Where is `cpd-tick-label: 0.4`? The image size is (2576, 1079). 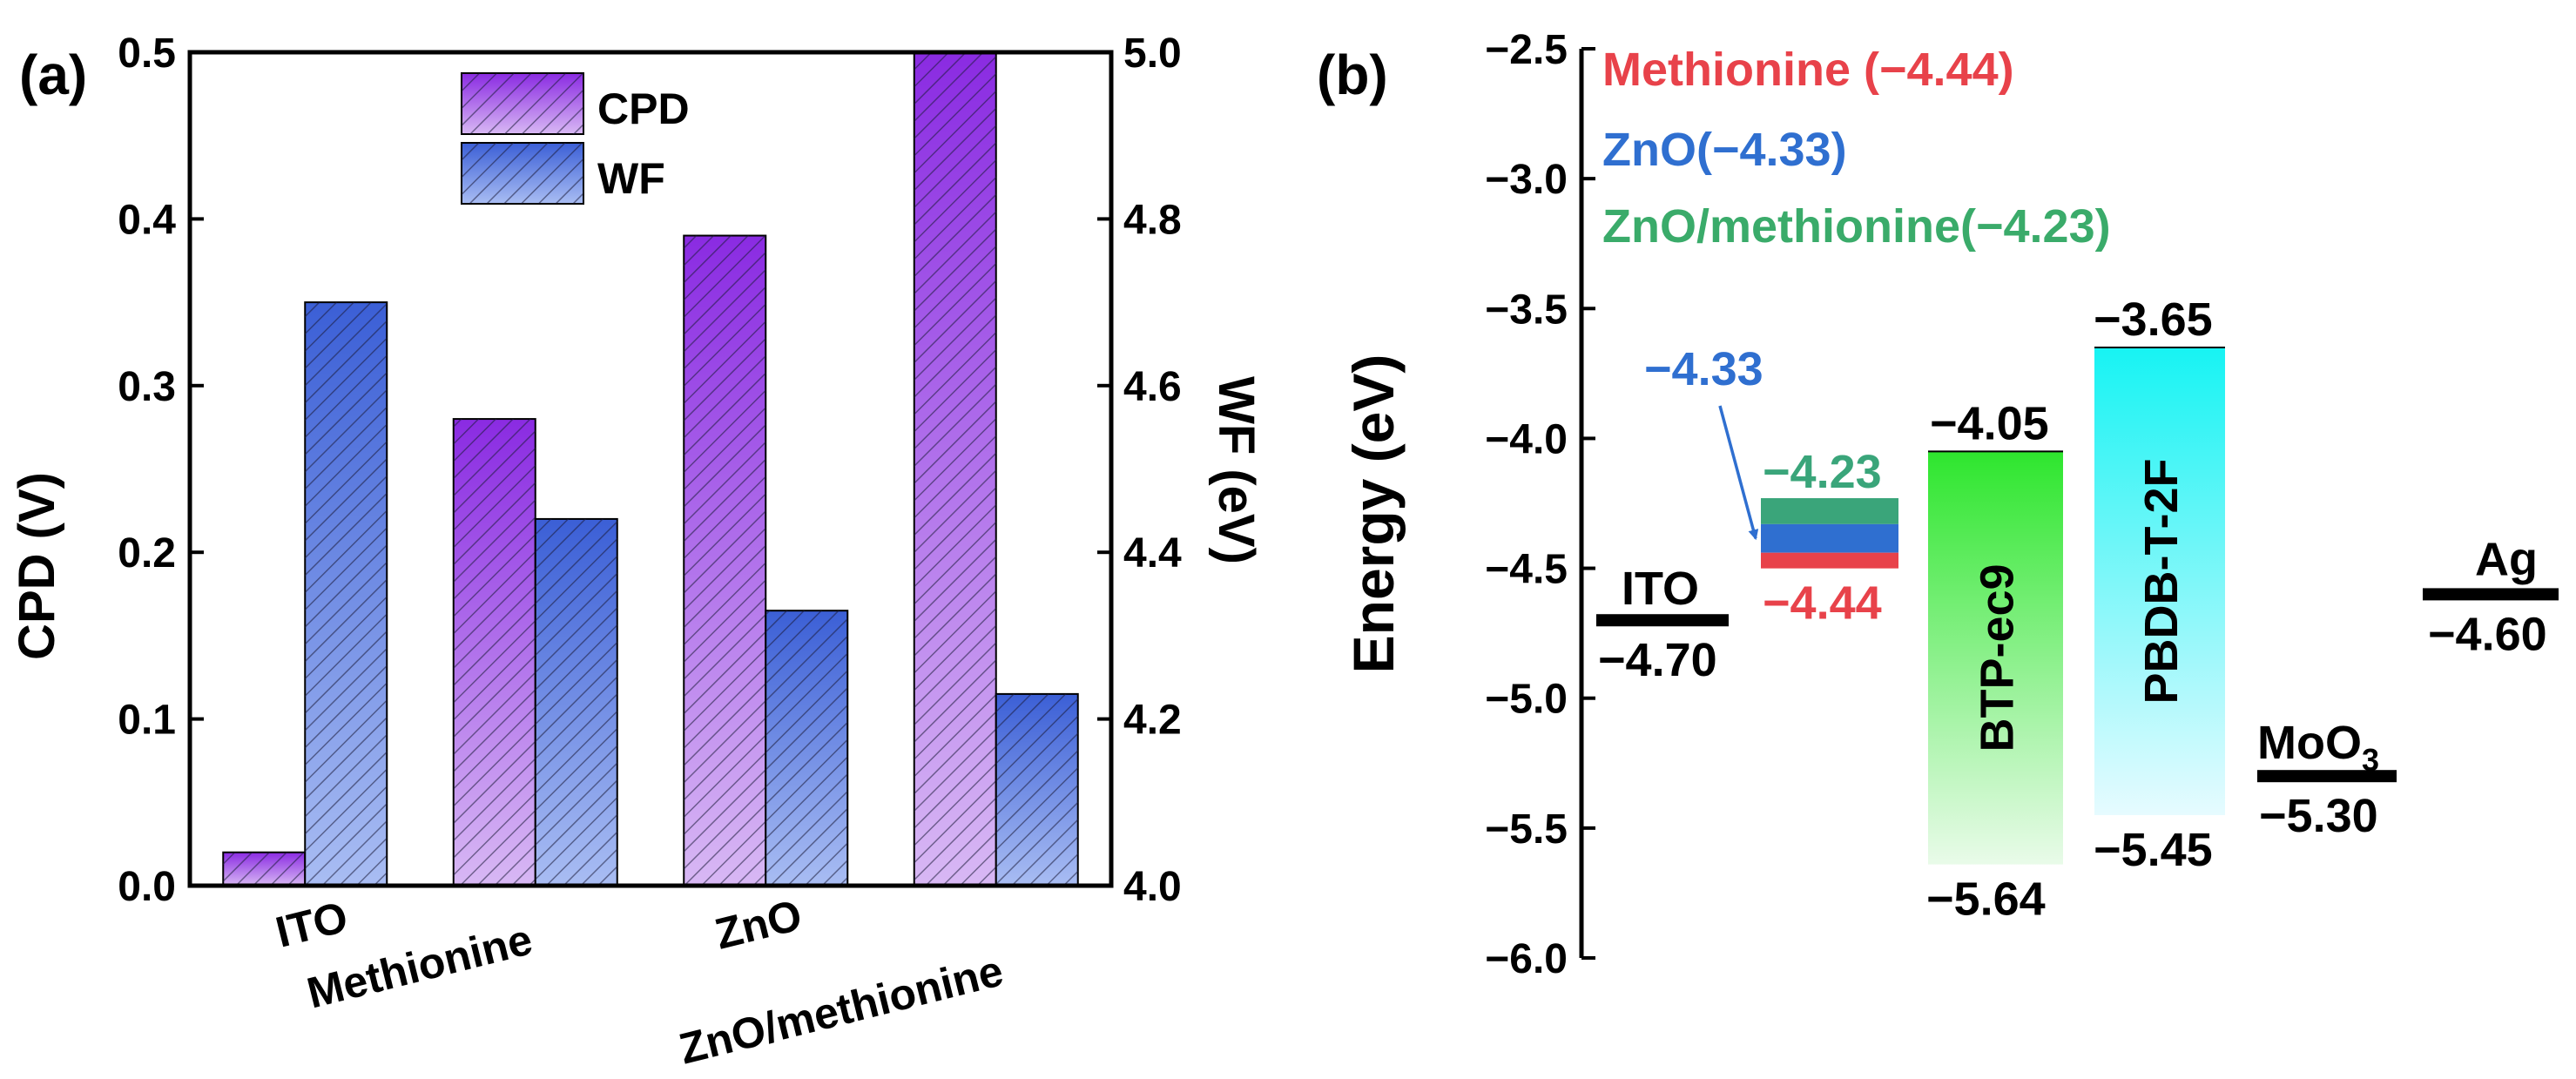 cpd-tick-label: 0.4 is located at coordinates (147, 220).